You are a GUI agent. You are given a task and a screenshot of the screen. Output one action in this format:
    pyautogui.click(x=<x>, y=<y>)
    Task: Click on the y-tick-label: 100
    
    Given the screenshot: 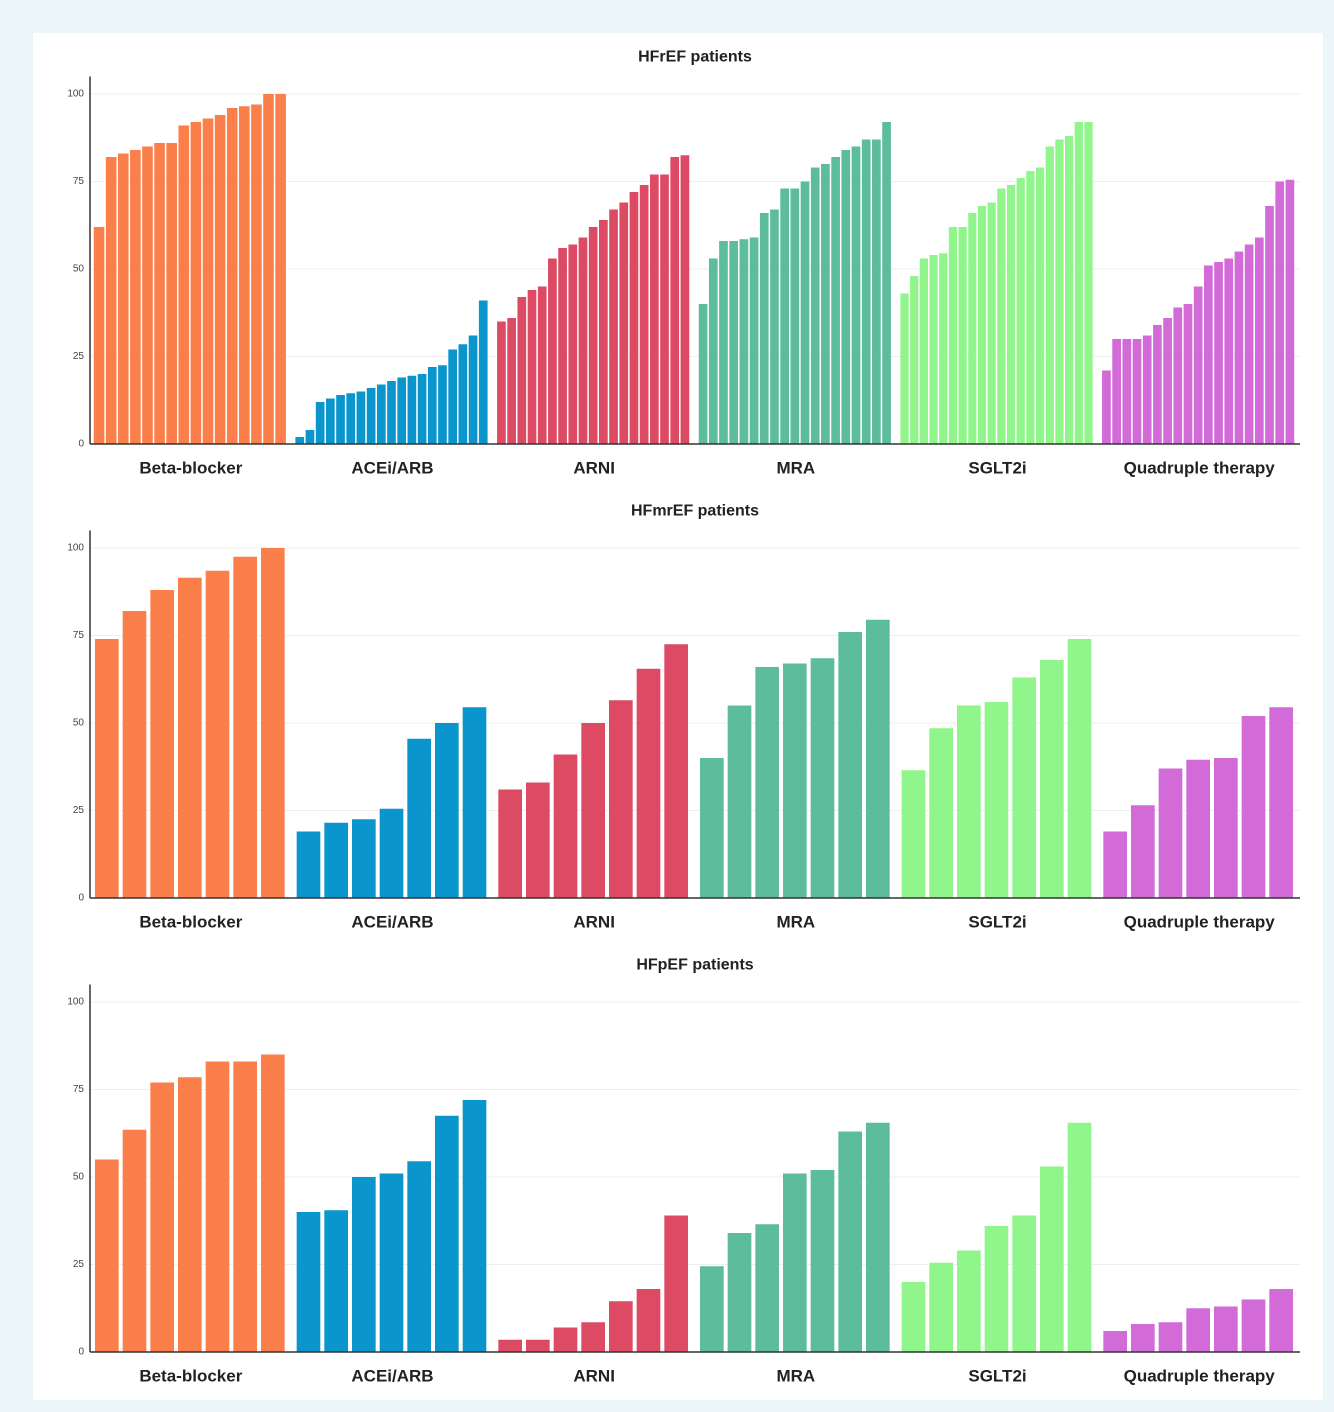 What is the action you would take?
    pyautogui.click(x=75, y=94)
    